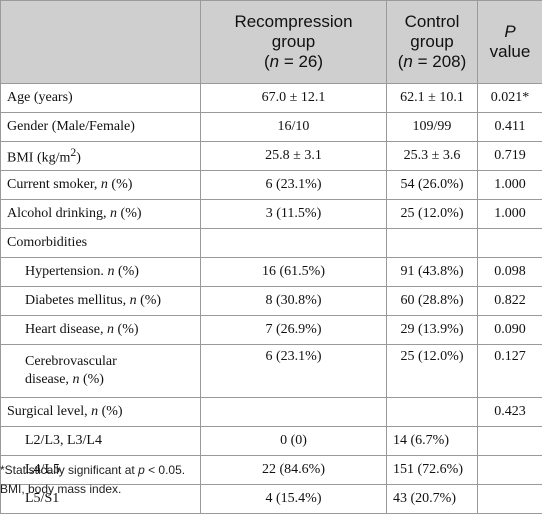 Image resolution: width=542 pixels, height=514 pixels. I want to click on row-label: Gender (Male/Female), so click(101, 127).